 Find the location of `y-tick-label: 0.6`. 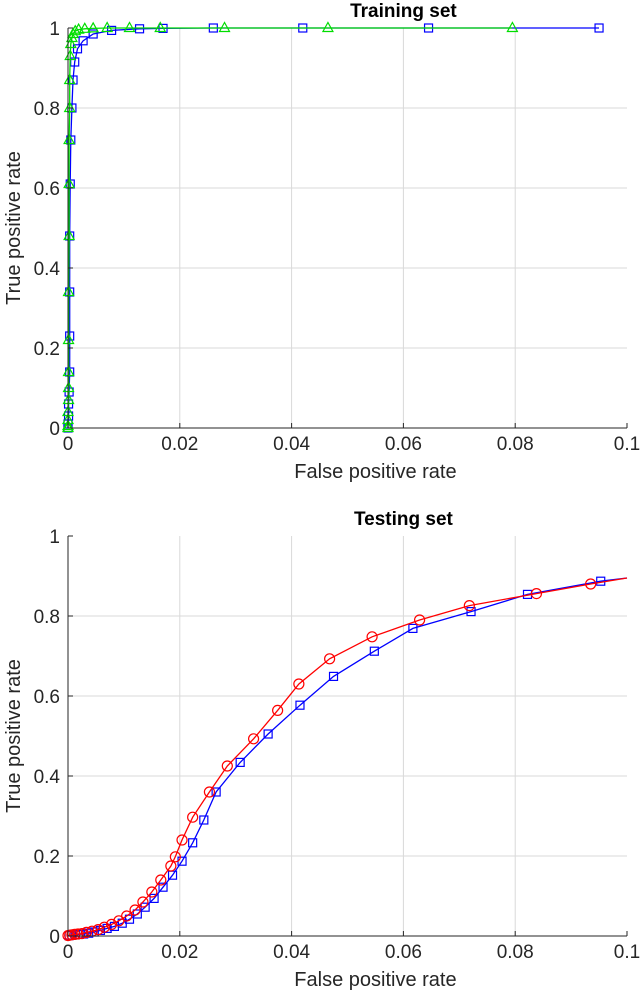

y-tick-label: 0.6 is located at coordinates (47, 189).